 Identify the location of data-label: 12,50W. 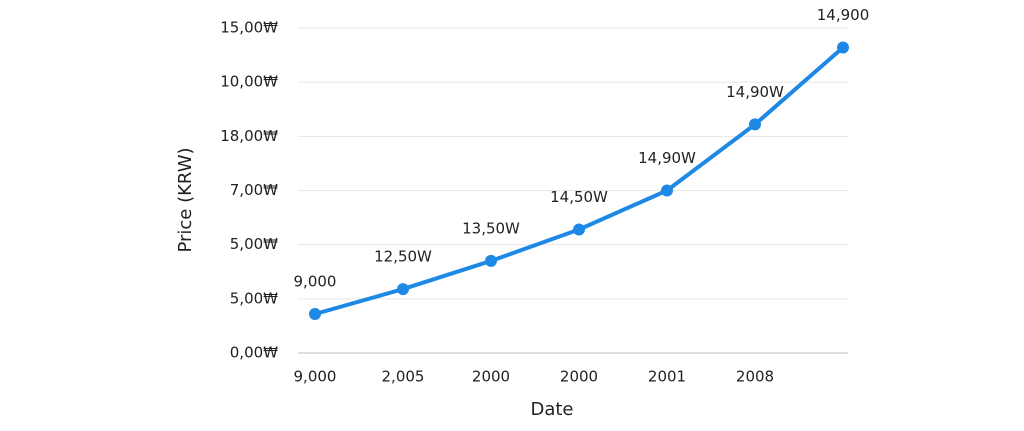
(403, 257).